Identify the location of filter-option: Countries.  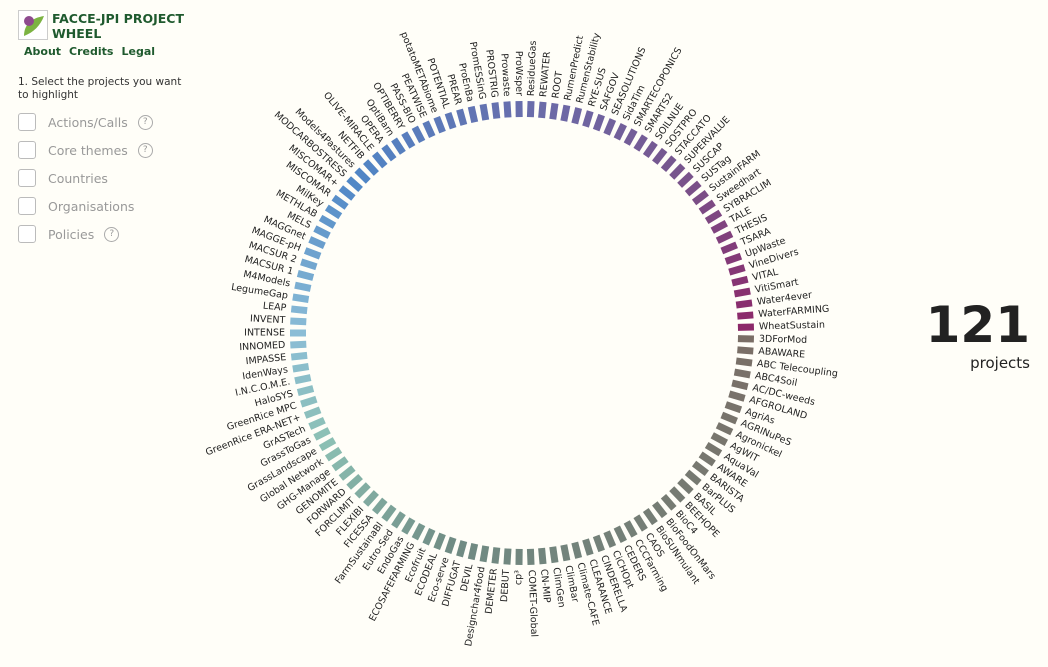
(103, 178).